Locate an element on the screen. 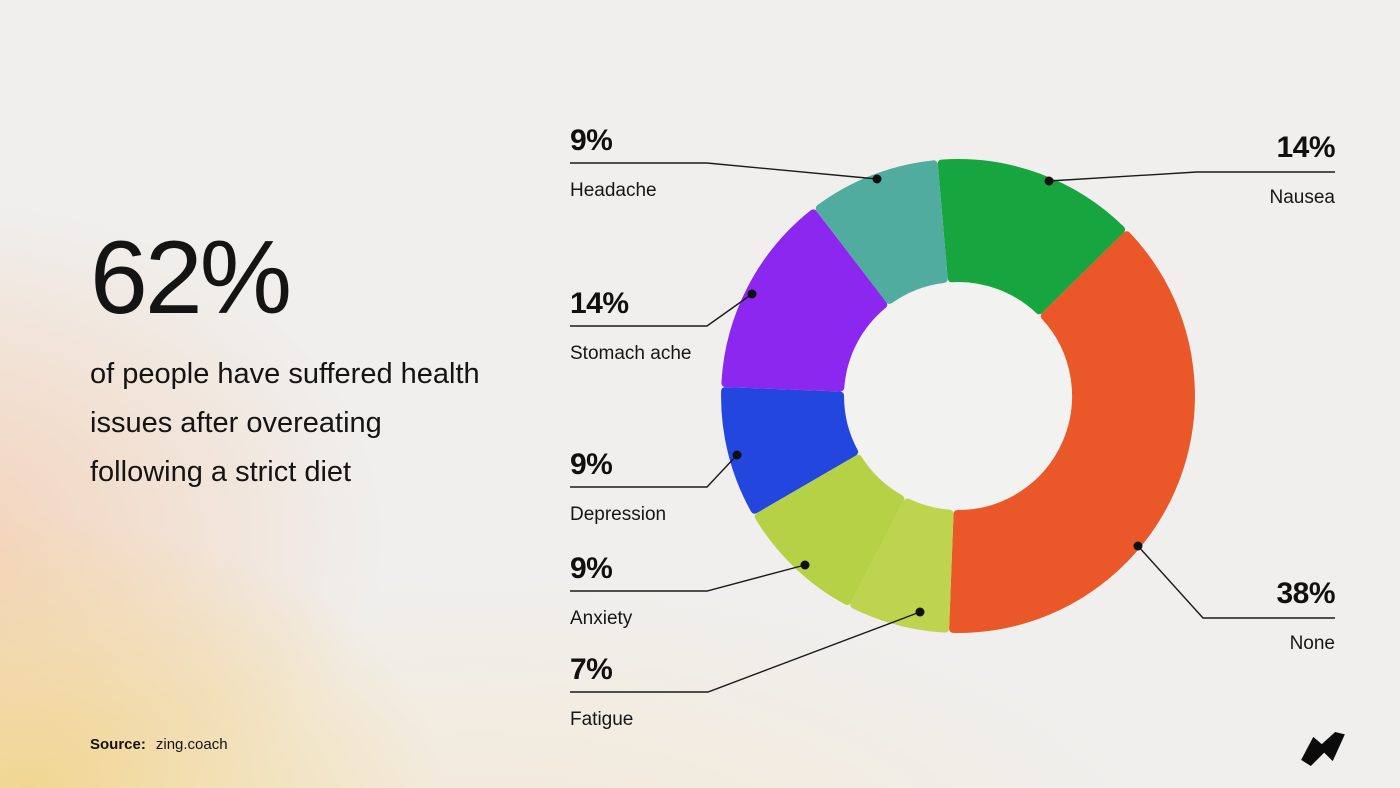 The width and height of the screenshot is (1400, 788). segment-stomach-ache is located at coordinates (804, 300).